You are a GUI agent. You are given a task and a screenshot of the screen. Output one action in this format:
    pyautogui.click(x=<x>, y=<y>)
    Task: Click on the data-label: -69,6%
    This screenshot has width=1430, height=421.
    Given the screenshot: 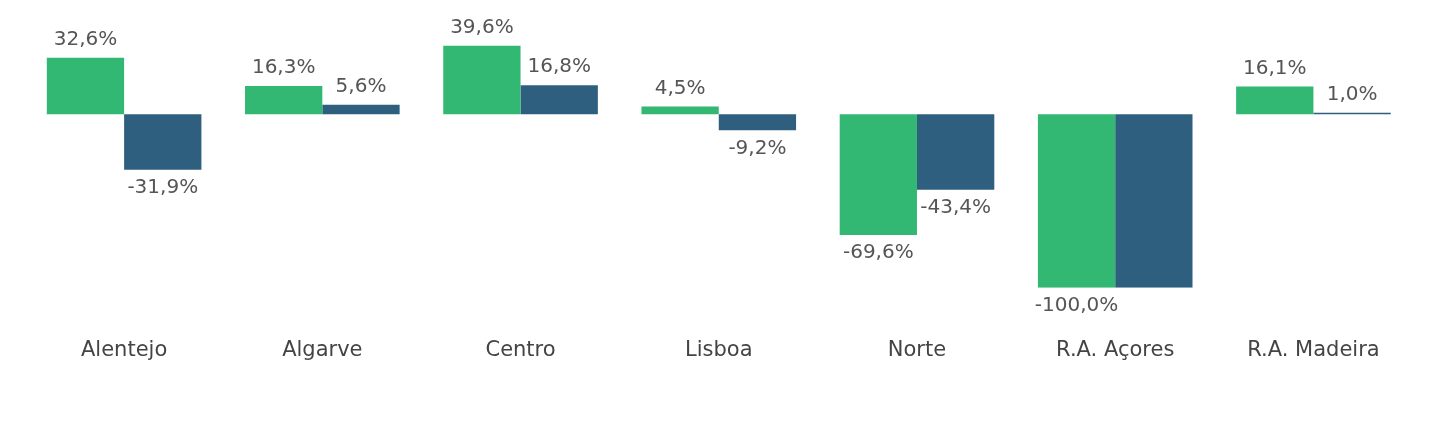 What is the action you would take?
    pyautogui.click(x=878, y=251)
    